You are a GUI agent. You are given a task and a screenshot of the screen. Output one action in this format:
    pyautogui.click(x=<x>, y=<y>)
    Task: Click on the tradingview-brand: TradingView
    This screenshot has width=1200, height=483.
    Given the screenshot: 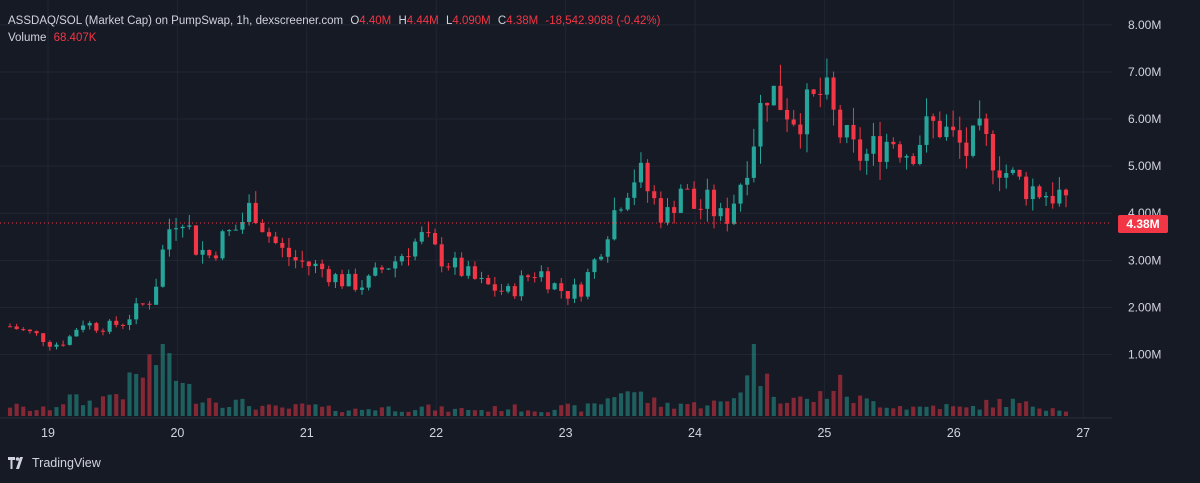 What is the action you would take?
    pyautogui.click(x=54, y=463)
    